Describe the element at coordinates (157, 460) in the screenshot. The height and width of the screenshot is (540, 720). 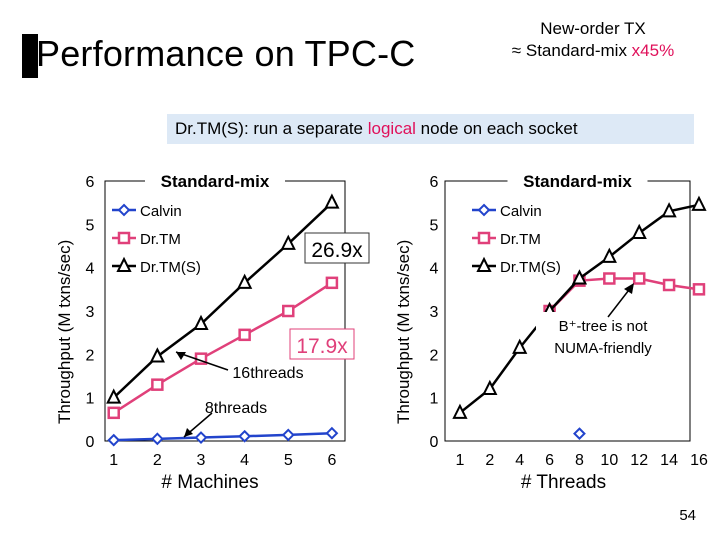
I see `panel-0-xtick: 2` at that location.